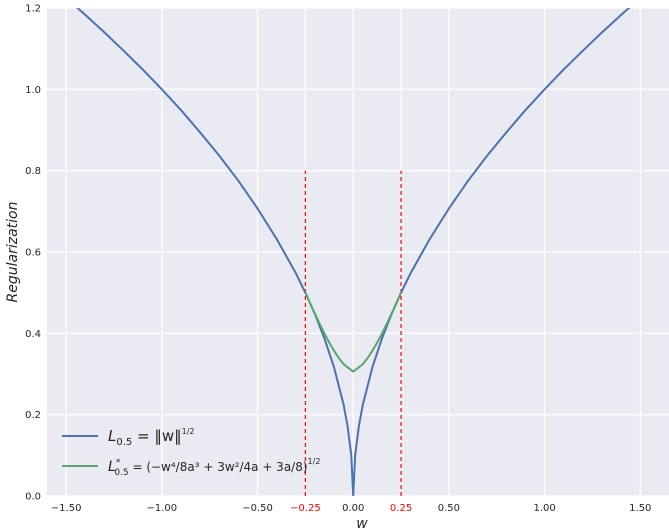 The width and height of the screenshot is (669, 531). What do you see at coordinates (544, 508) in the screenshot?
I see `x-tick-label: 1.00` at bounding box center [544, 508].